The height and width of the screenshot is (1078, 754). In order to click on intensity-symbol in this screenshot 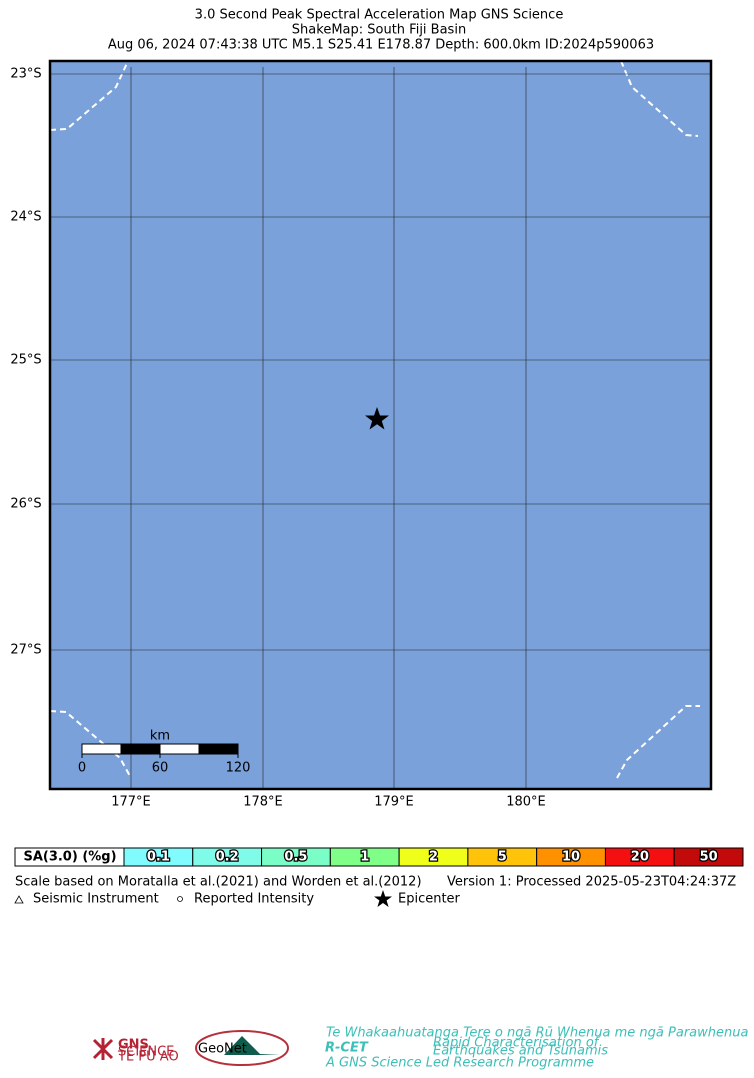, I will do `click(180, 899)`.